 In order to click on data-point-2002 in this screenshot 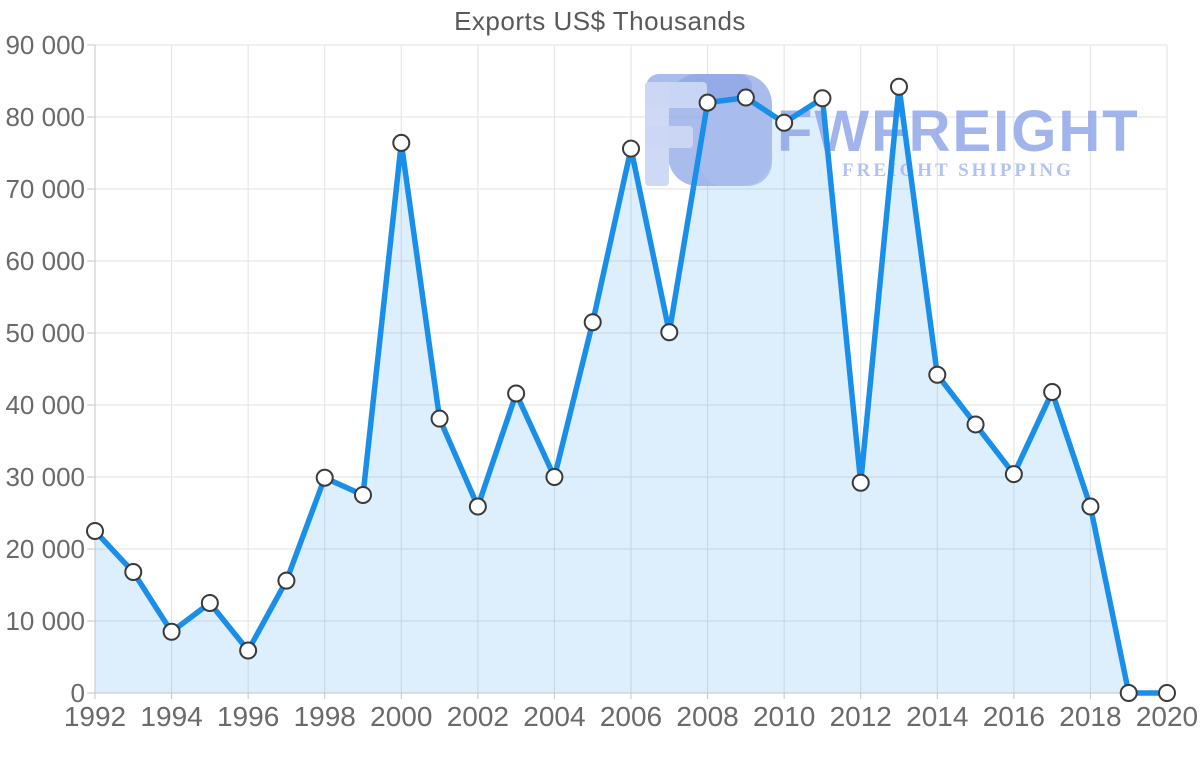, I will do `click(477, 506)`.